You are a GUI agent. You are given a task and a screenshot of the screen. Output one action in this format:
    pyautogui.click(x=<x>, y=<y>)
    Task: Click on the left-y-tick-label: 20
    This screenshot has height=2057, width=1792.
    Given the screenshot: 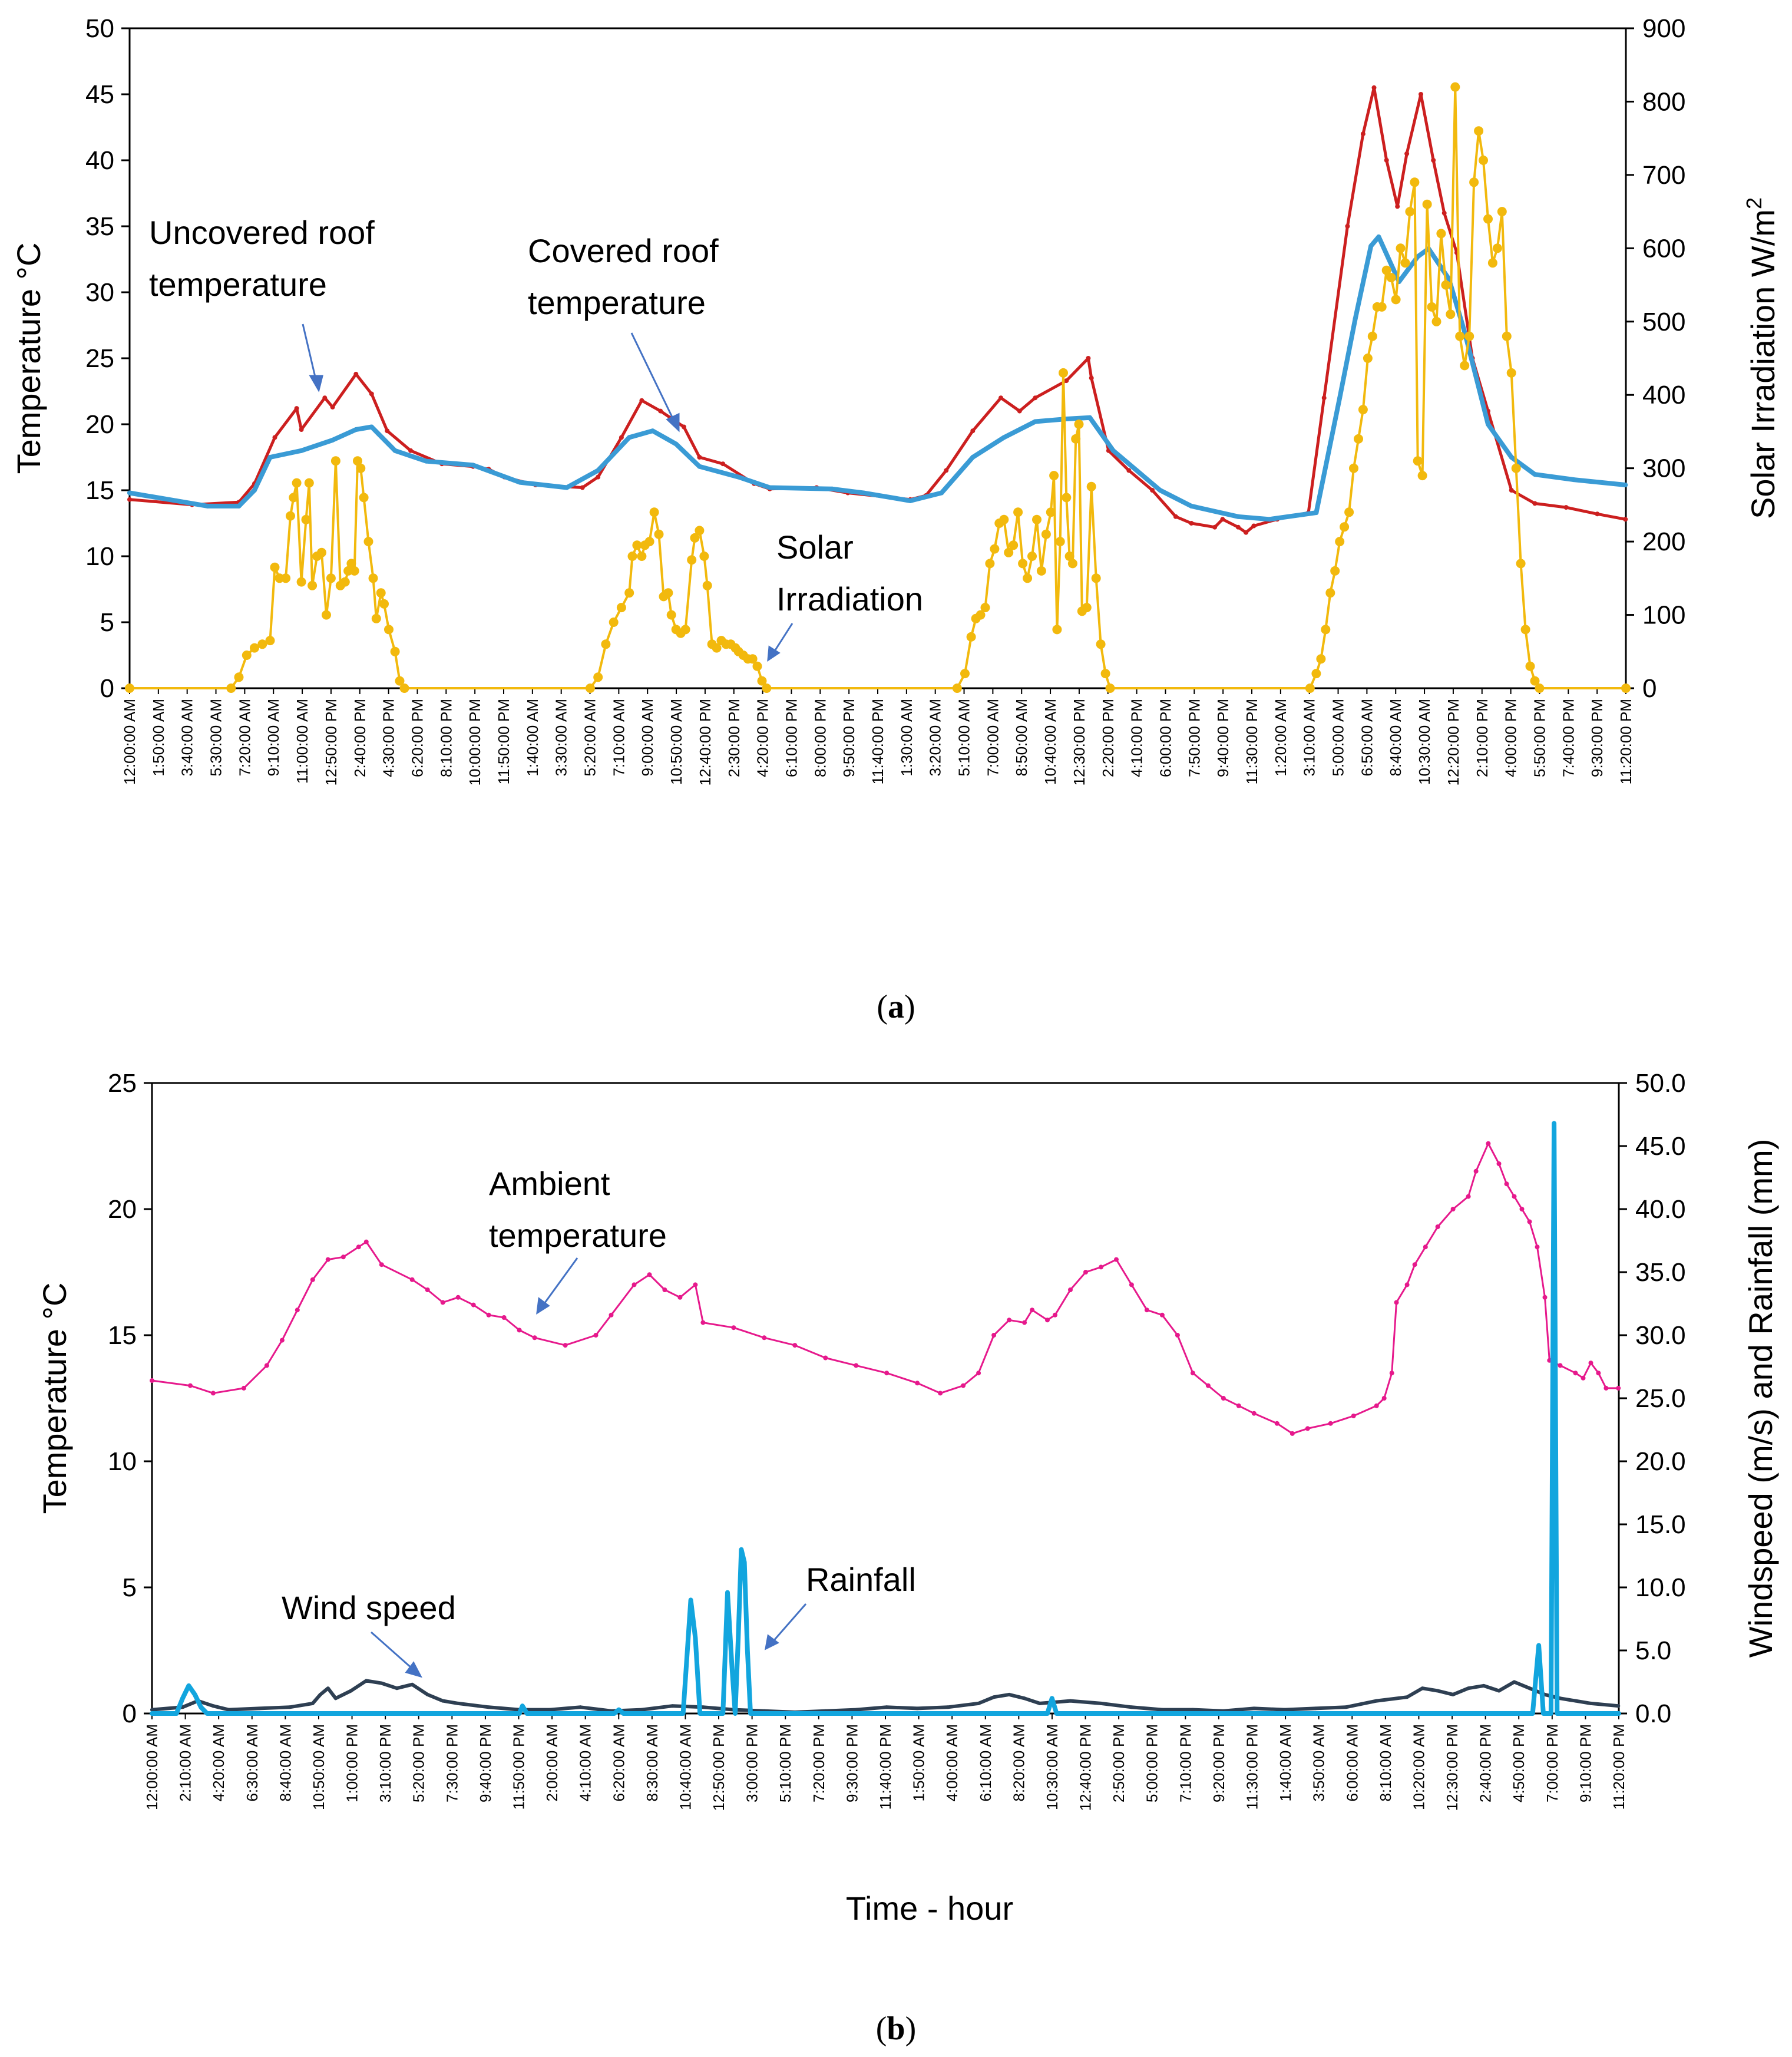 What is the action you would take?
    pyautogui.click(x=99, y=425)
    